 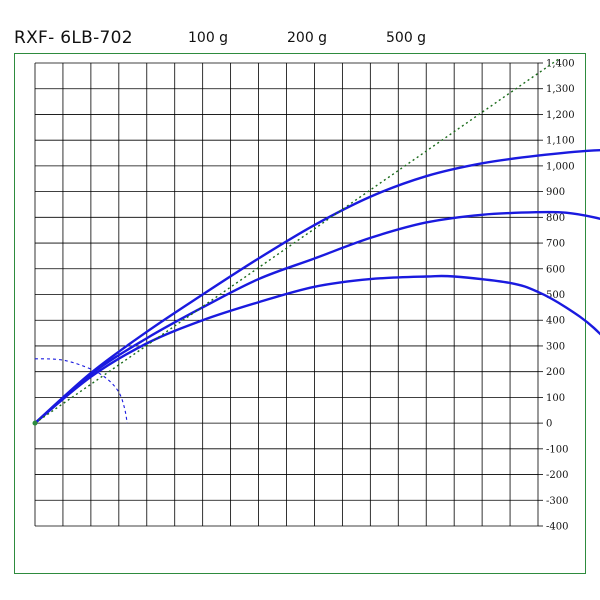 I want to click on y-tick-label: 300, so click(x=555, y=346).